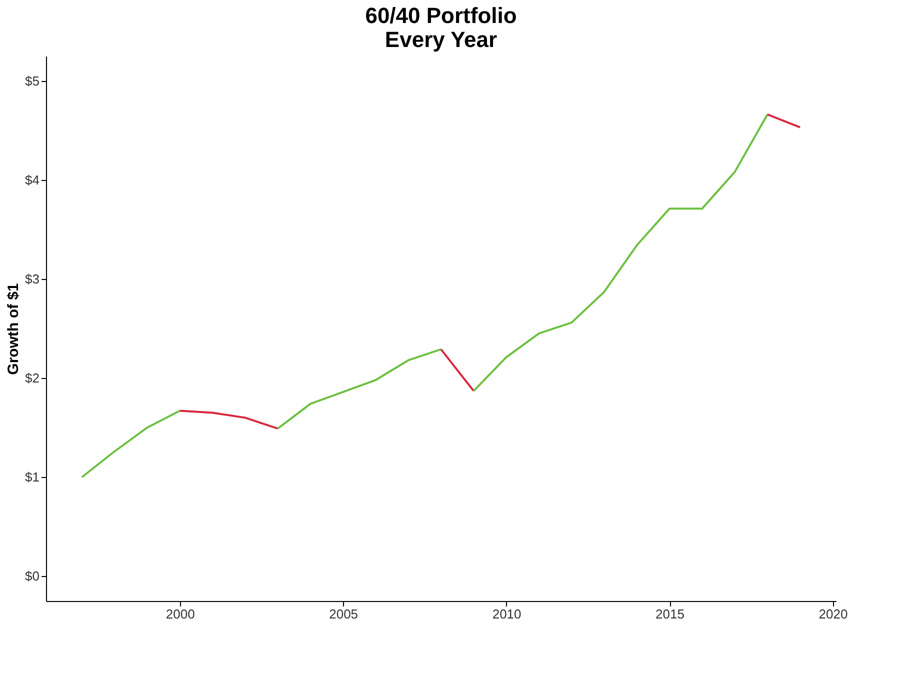 This screenshot has height=685, width=909. What do you see at coordinates (670, 614) in the screenshot?
I see `x-tick-label: 2015` at bounding box center [670, 614].